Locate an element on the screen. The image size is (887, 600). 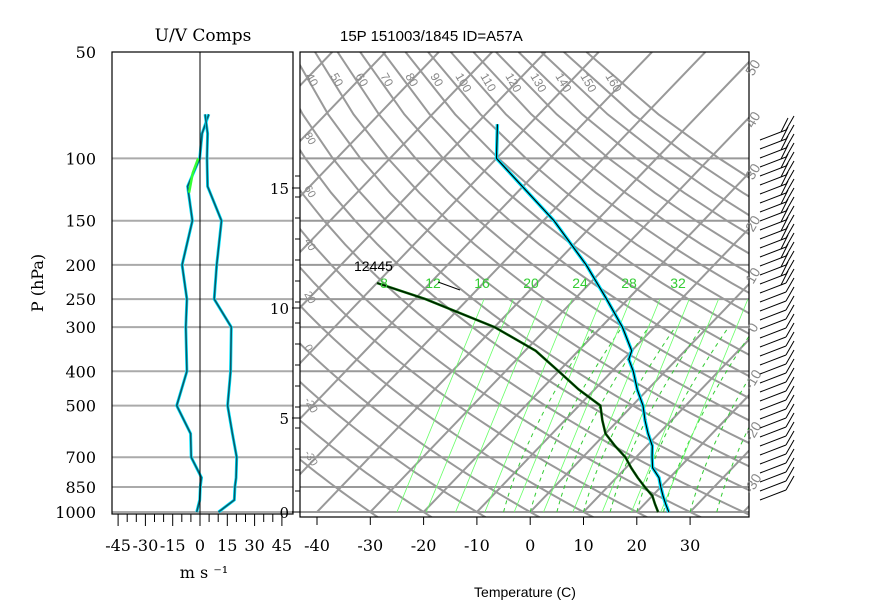
left-edge-label: 60 is located at coordinates (309, 192).